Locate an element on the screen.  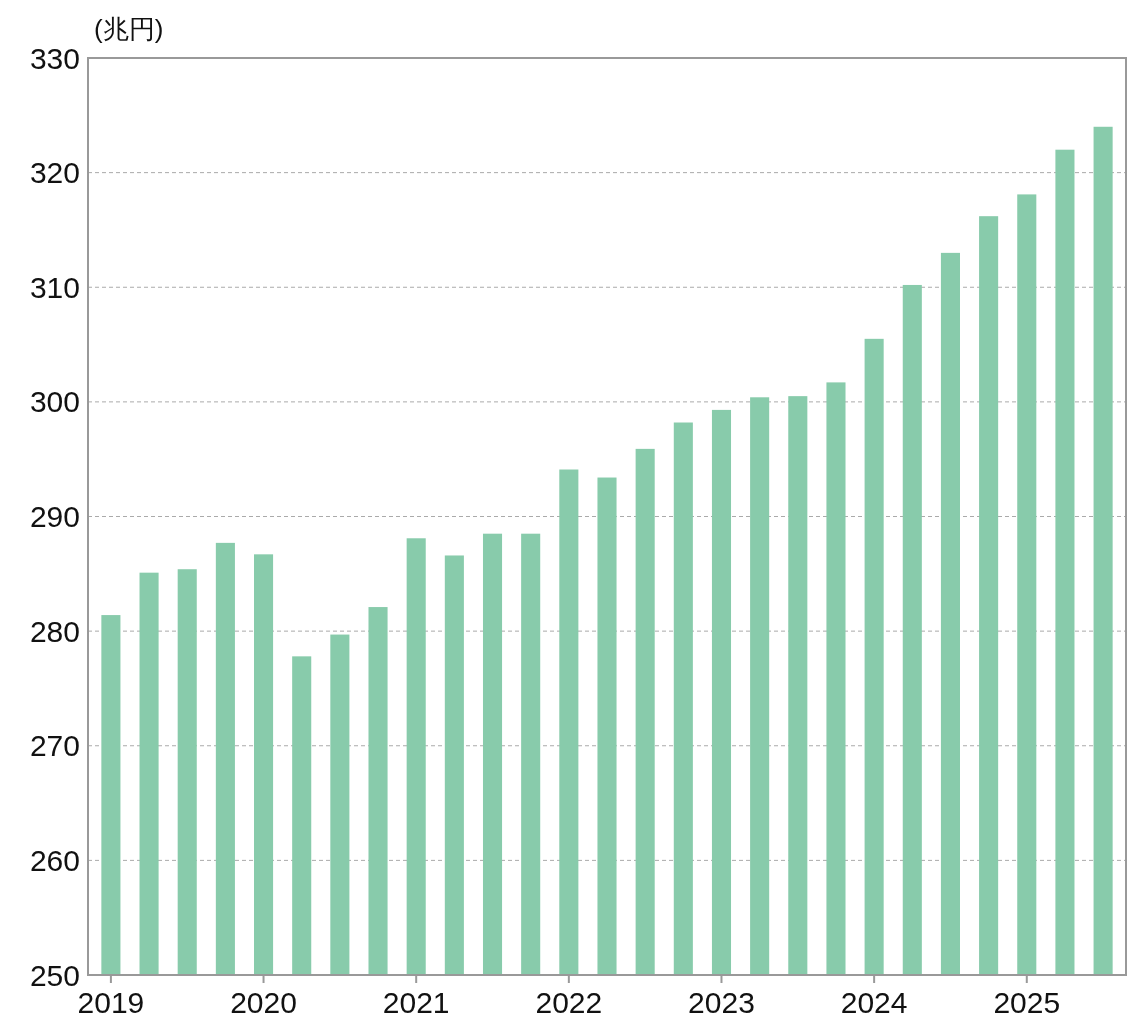
y-tick-label: 300 is located at coordinates (54, 402).